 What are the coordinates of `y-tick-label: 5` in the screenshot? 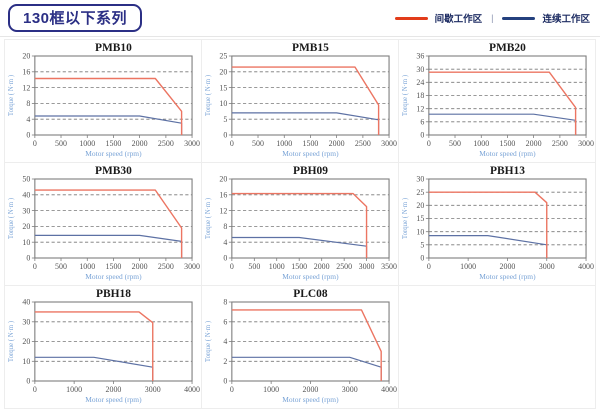 It's located at (225, 119).